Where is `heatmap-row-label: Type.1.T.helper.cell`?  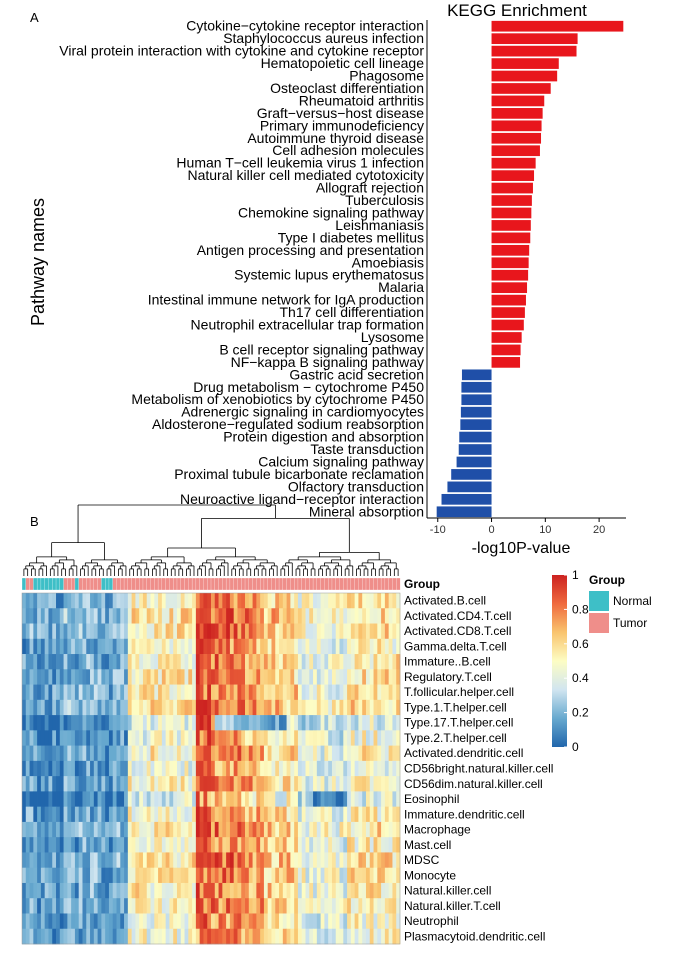 heatmap-row-label: Type.1.T.helper.cell is located at coordinates (455, 707).